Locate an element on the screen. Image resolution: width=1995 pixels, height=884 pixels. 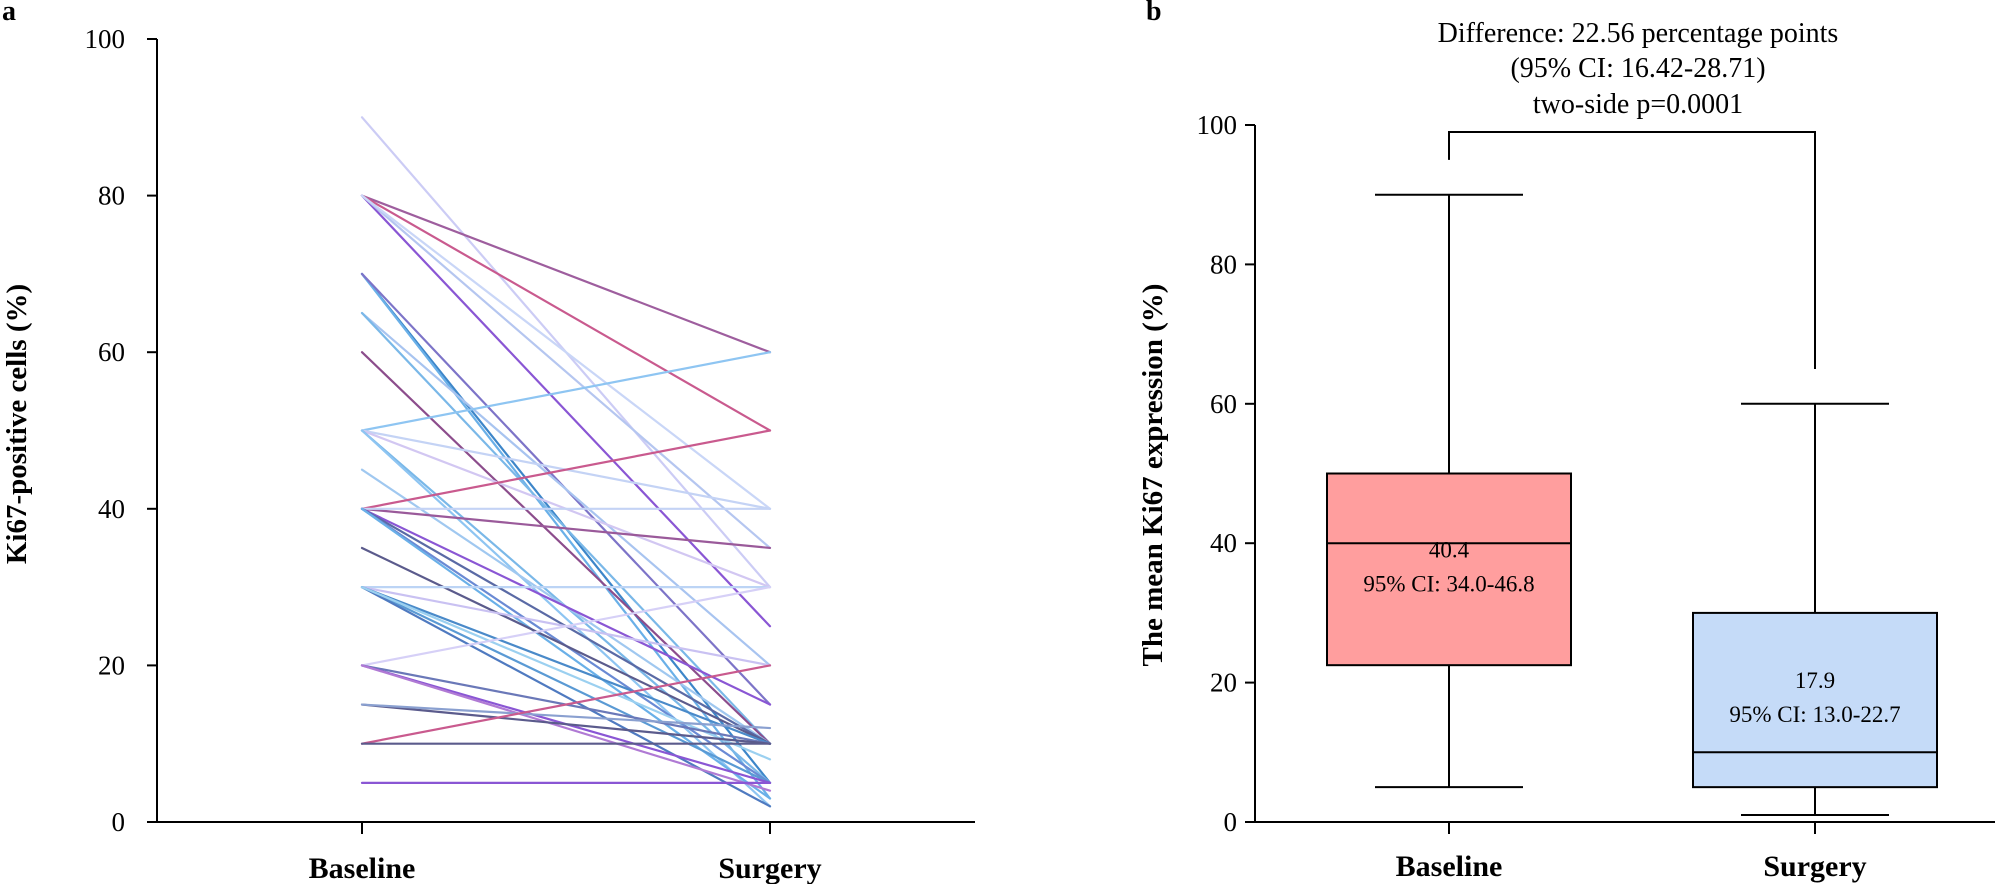
panel-b-x-ticks: Baseline Surgery is located at coordinates (1631, 852).